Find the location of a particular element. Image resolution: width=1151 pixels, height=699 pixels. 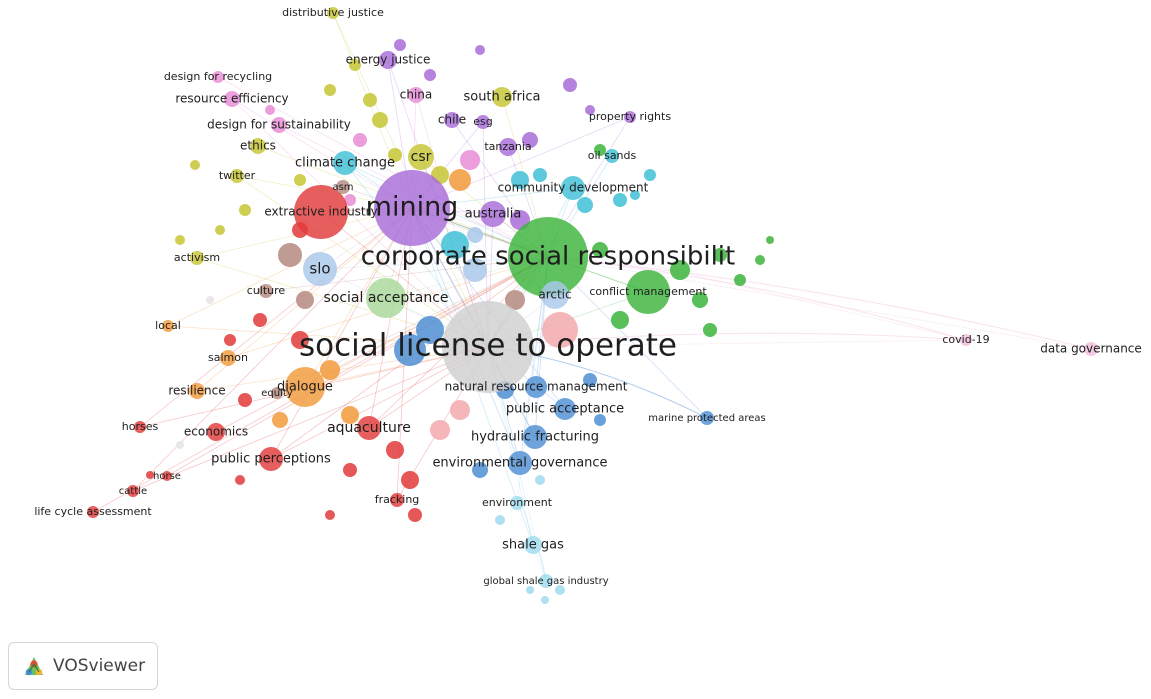

node-label: data governance is located at coordinates (1091, 349).